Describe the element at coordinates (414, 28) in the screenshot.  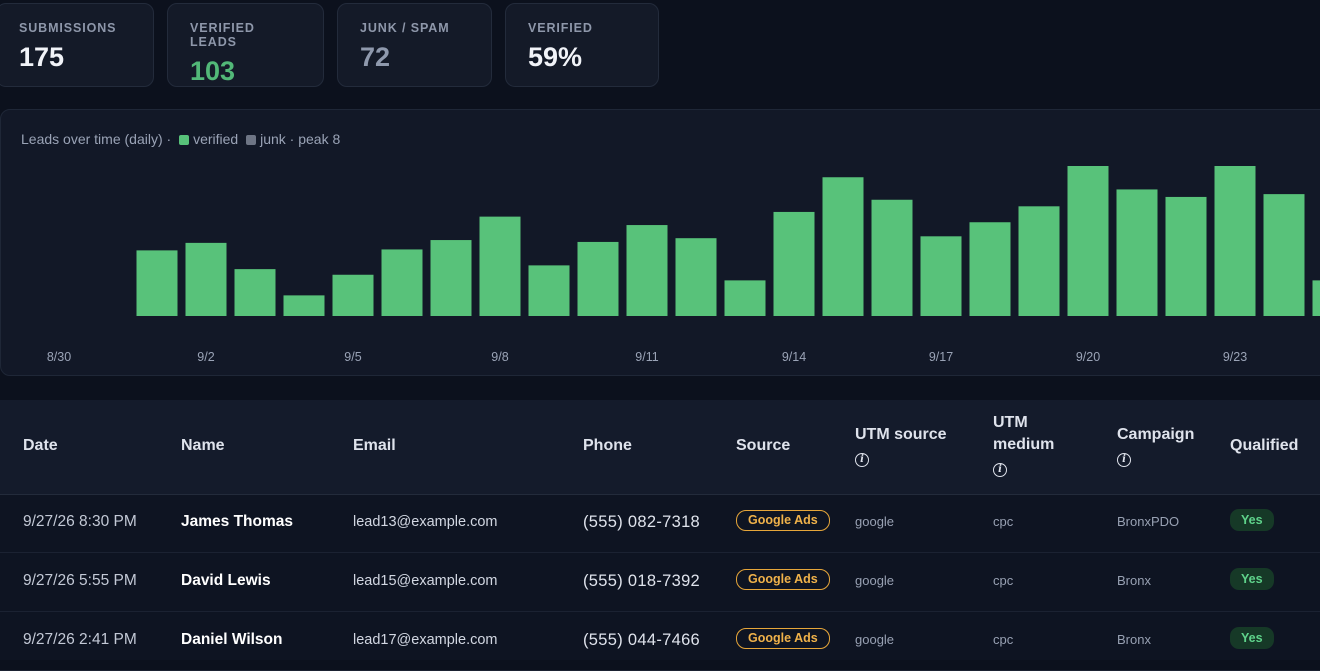
I see `stat-label: JUNK / SPAM` at that location.